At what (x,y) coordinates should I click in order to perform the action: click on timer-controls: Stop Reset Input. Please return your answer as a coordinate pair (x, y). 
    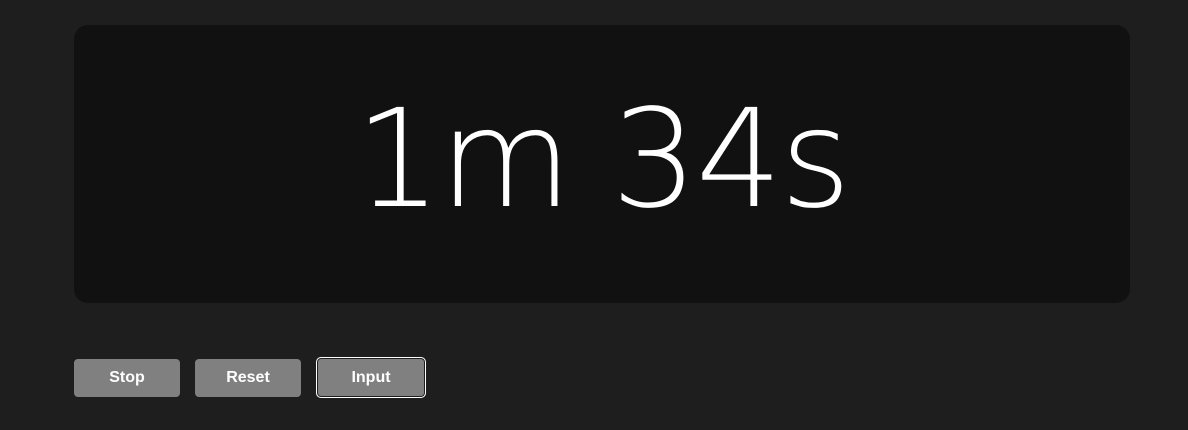
    Looking at the image, I should click on (250, 377).